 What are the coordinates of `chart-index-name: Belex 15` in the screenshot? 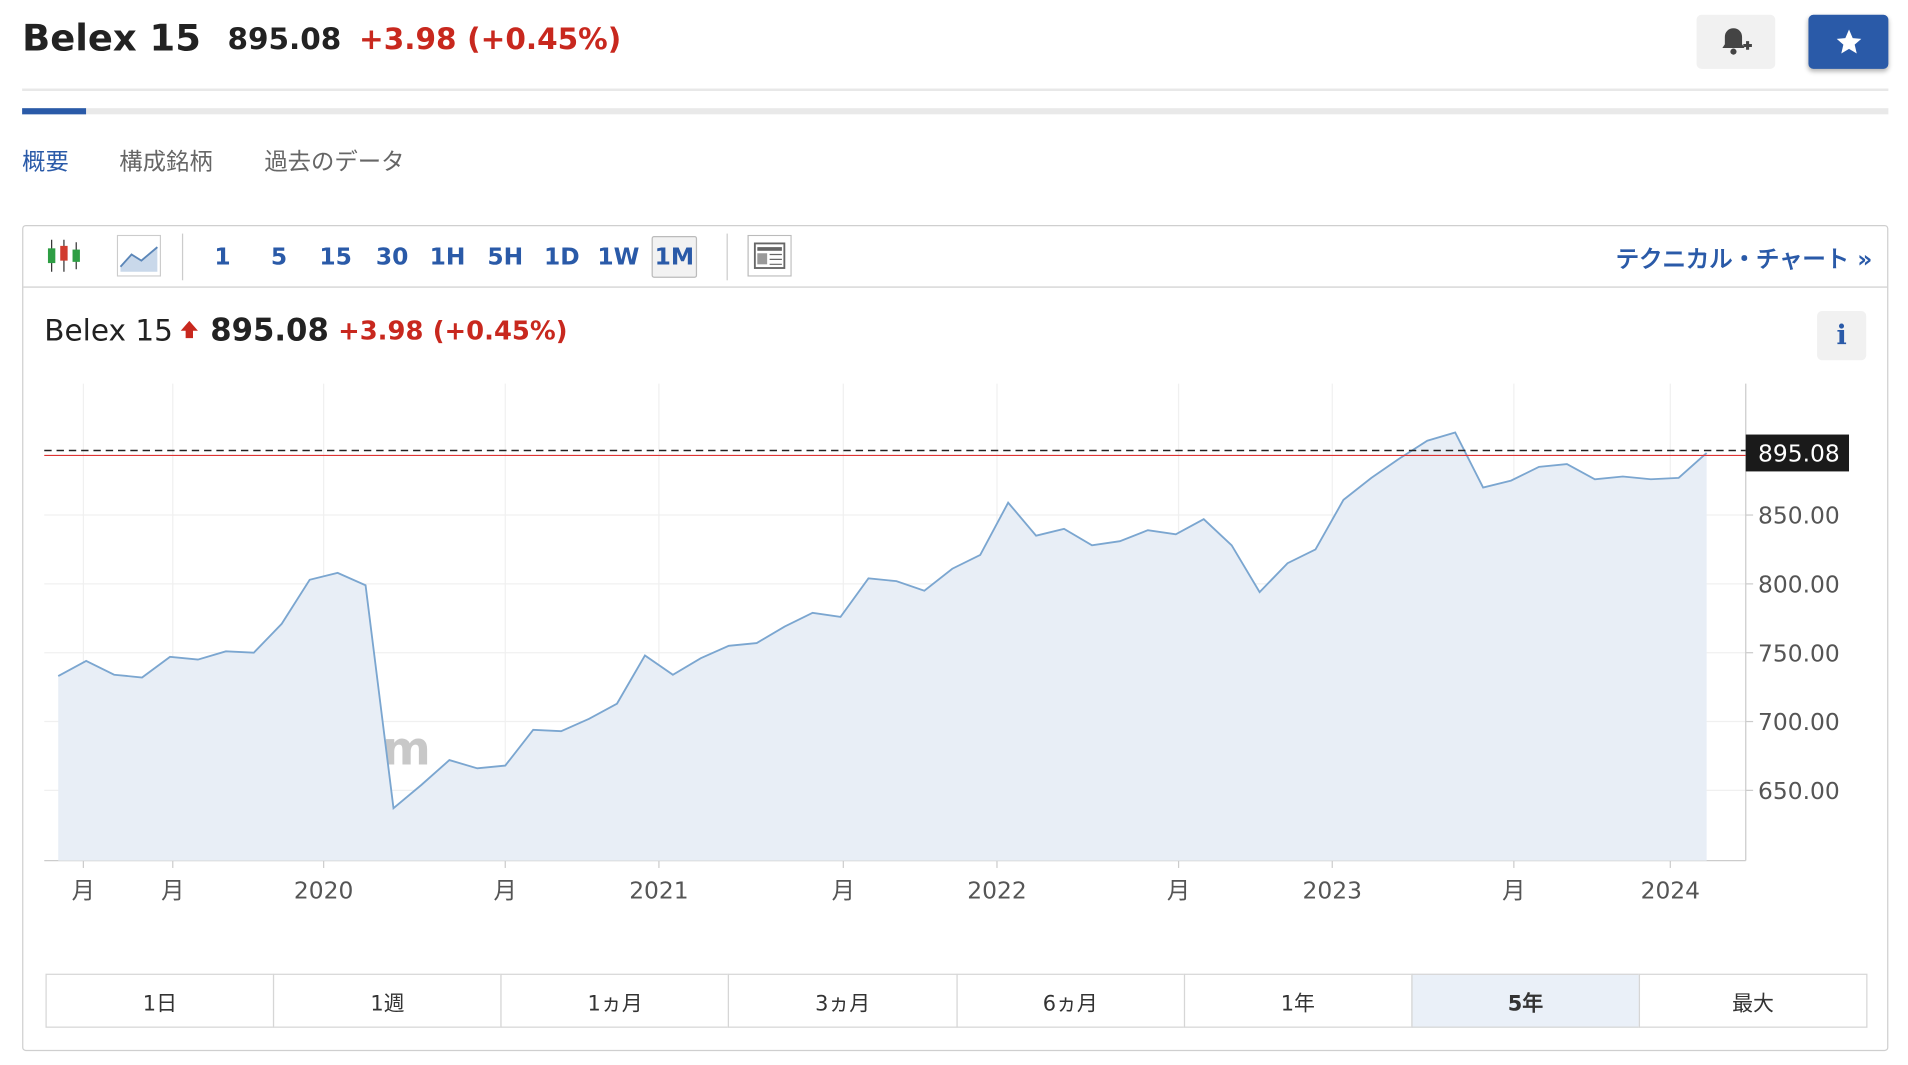 It's located at (108, 330).